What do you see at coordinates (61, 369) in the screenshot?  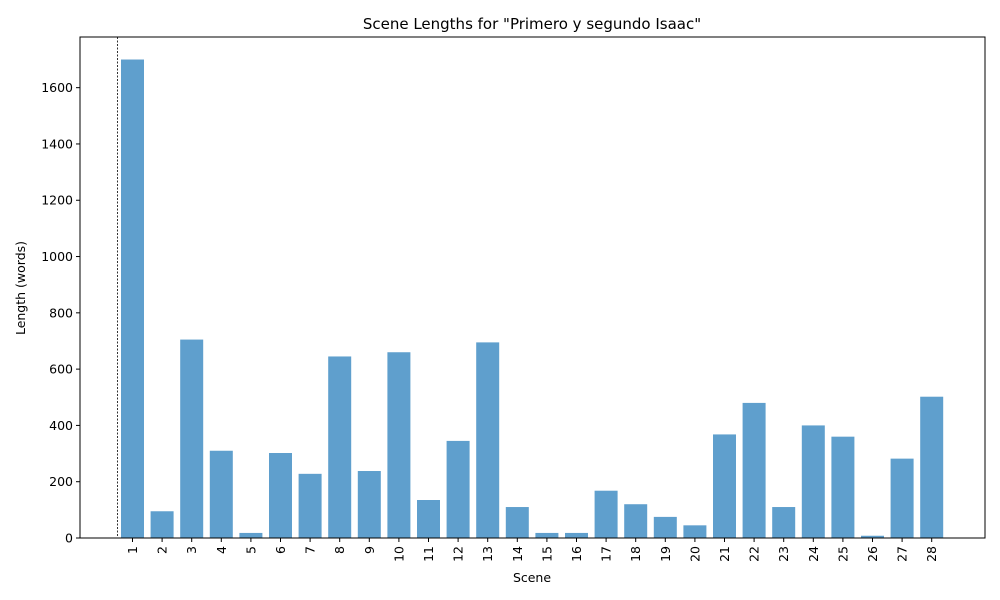 I see `y-tick-label: 600` at bounding box center [61, 369].